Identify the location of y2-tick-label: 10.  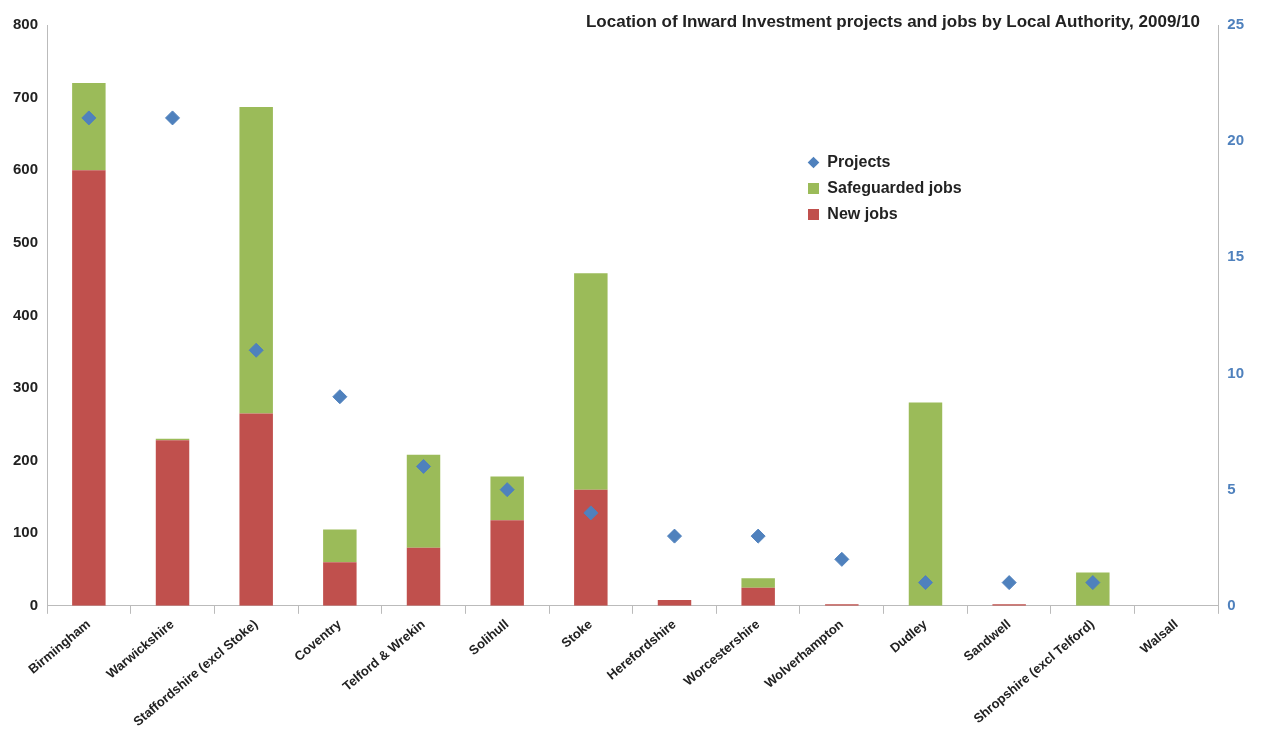
(1235, 372).